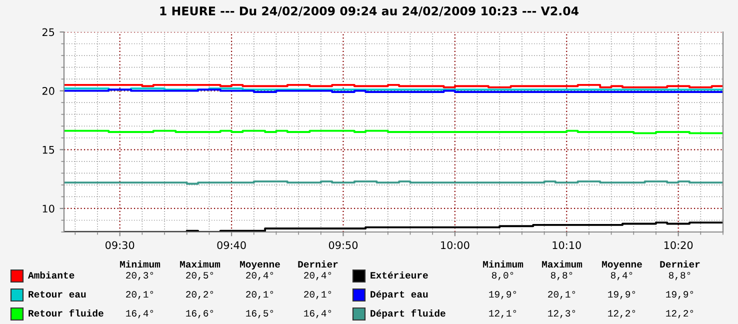  What do you see at coordinates (343, 245) in the screenshot?
I see `x-tick-label: 09:50` at bounding box center [343, 245].